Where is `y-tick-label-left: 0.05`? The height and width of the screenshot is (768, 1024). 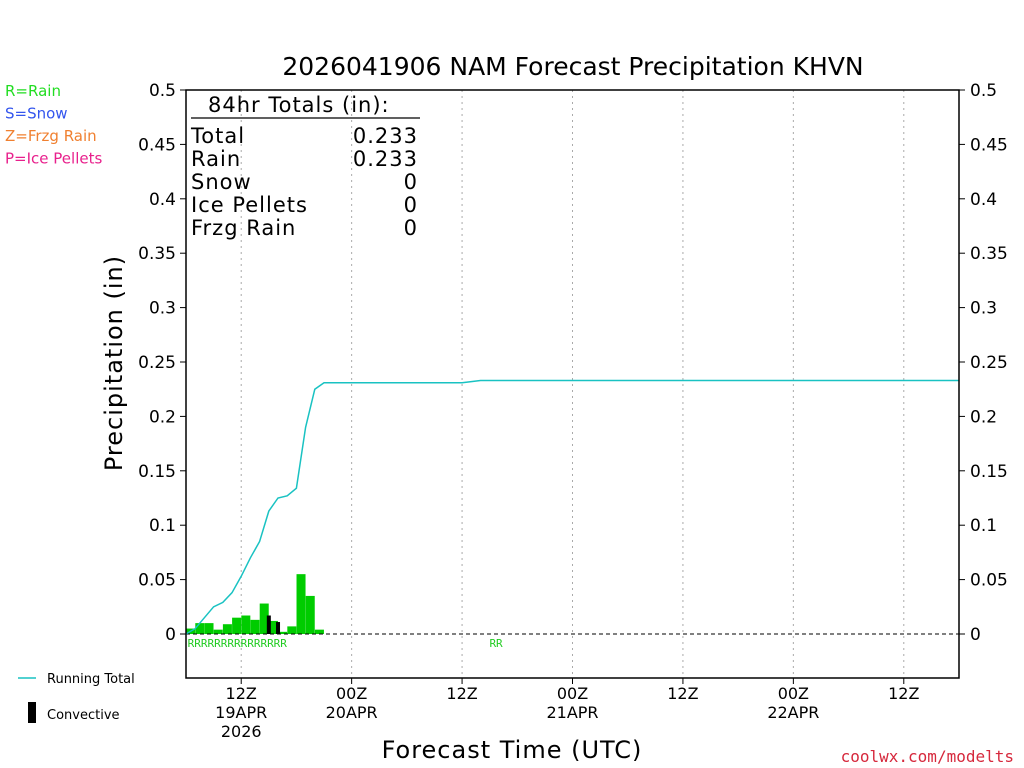
y-tick-label-left: 0.05 is located at coordinates (157, 581).